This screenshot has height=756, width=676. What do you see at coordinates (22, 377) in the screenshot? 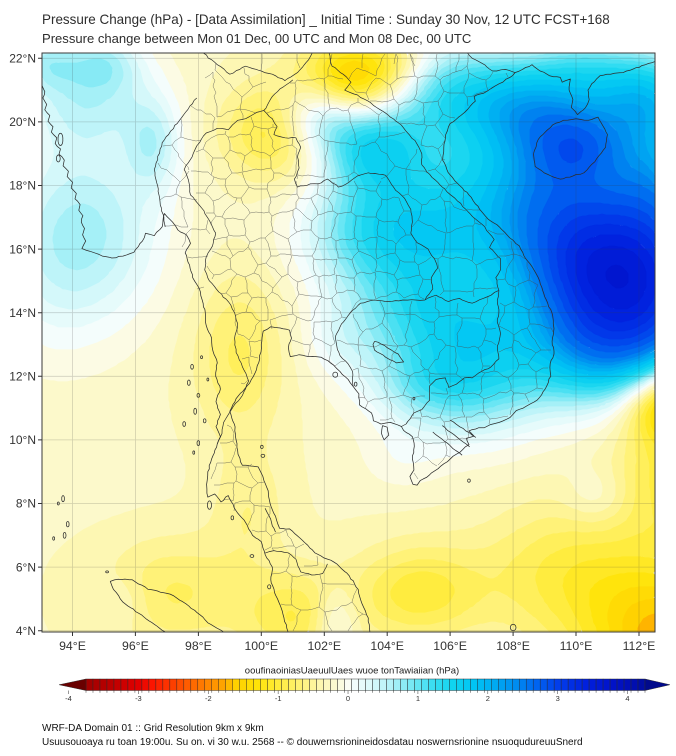
I see `svg-text: 12°N` at bounding box center [22, 377].